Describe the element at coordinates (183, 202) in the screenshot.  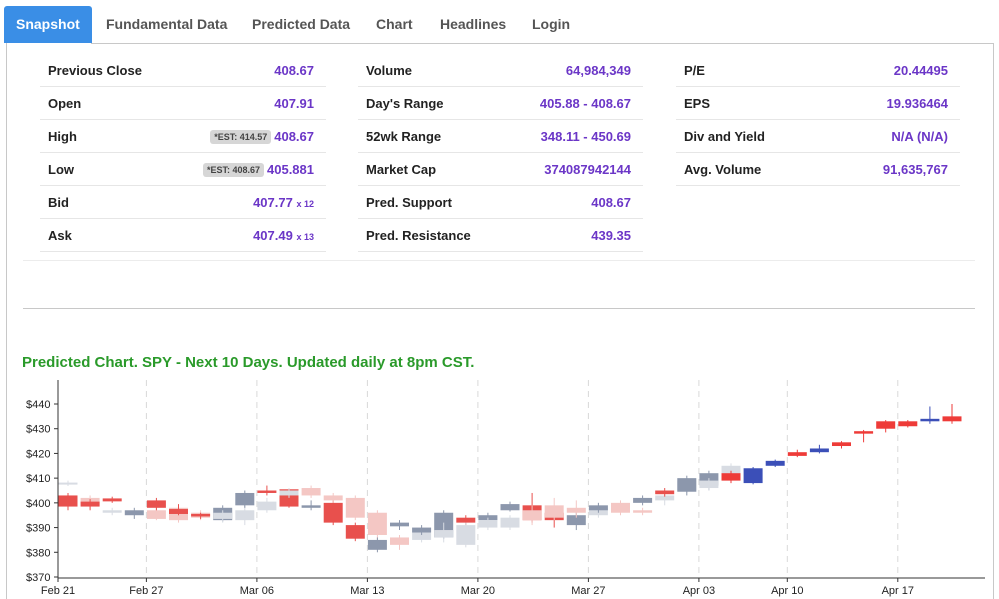
I see `row-bid: Bid 407.77 x 12` at that location.